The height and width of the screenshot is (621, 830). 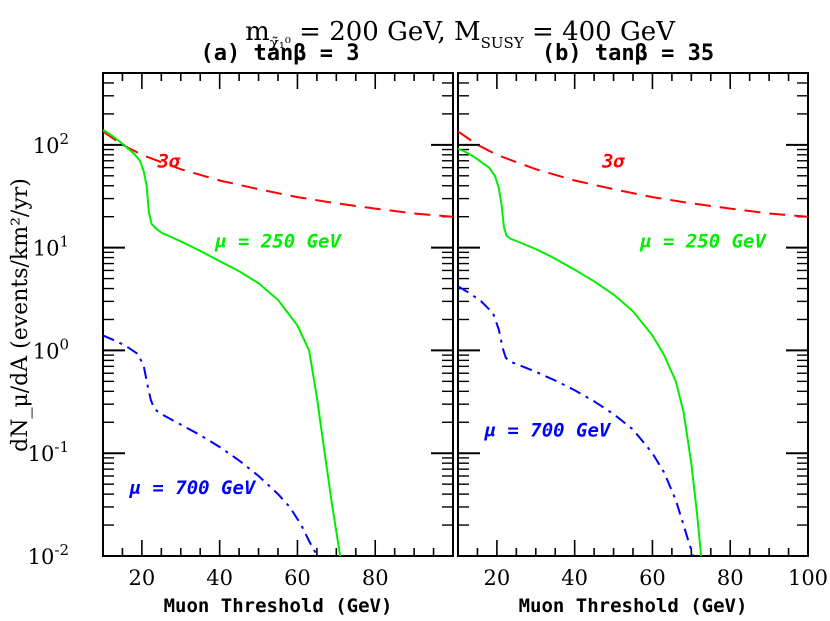 I want to click on panel-b-label: (b) tanβ = 35, so click(x=628, y=53).